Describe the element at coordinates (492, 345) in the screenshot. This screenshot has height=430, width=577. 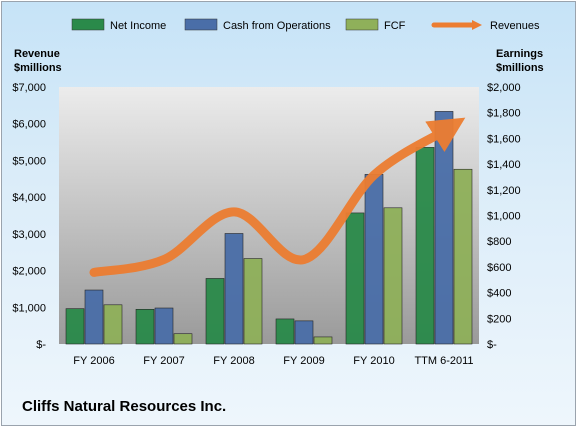
I see `right-tick-label: $-` at that location.